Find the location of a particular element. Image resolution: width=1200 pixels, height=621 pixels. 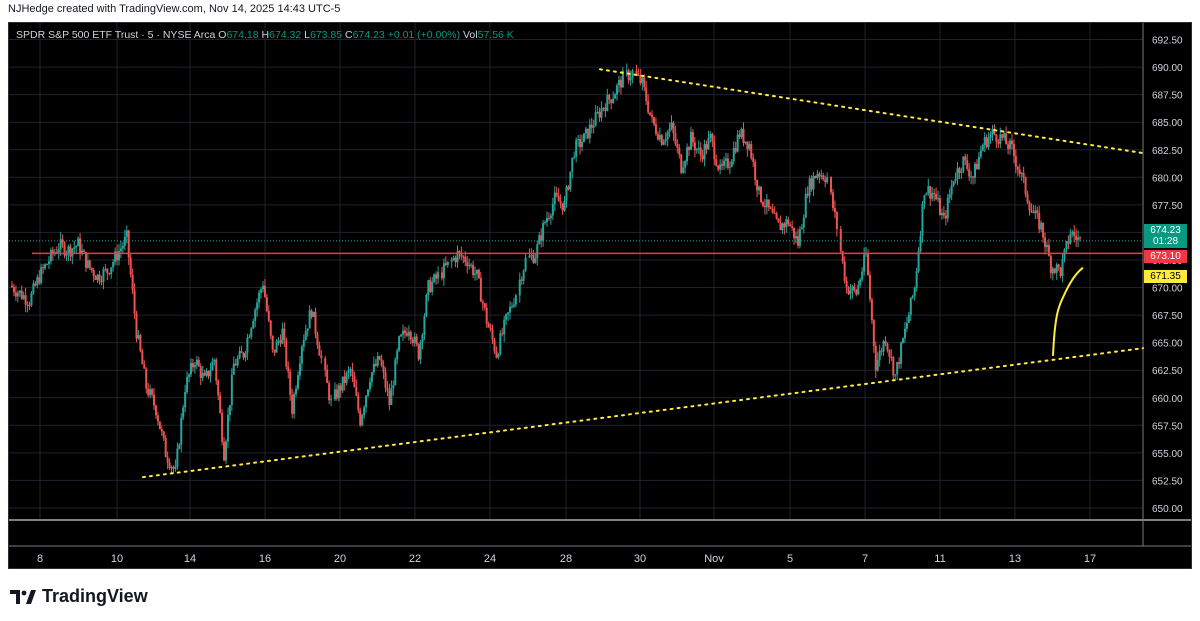

y-tick-label: 655.00 is located at coordinates (1167, 454).